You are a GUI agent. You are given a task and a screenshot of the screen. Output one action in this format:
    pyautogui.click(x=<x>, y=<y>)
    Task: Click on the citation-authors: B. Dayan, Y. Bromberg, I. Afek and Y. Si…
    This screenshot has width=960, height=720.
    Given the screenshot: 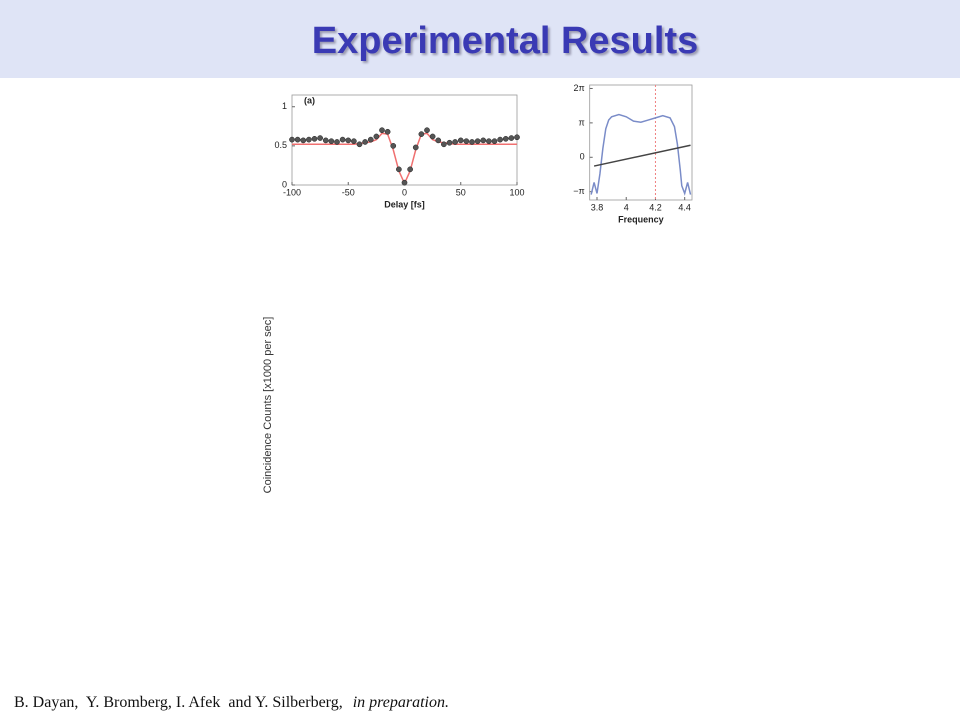 What is the action you would take?
    pyautogui.click(x=178, y=702)
    